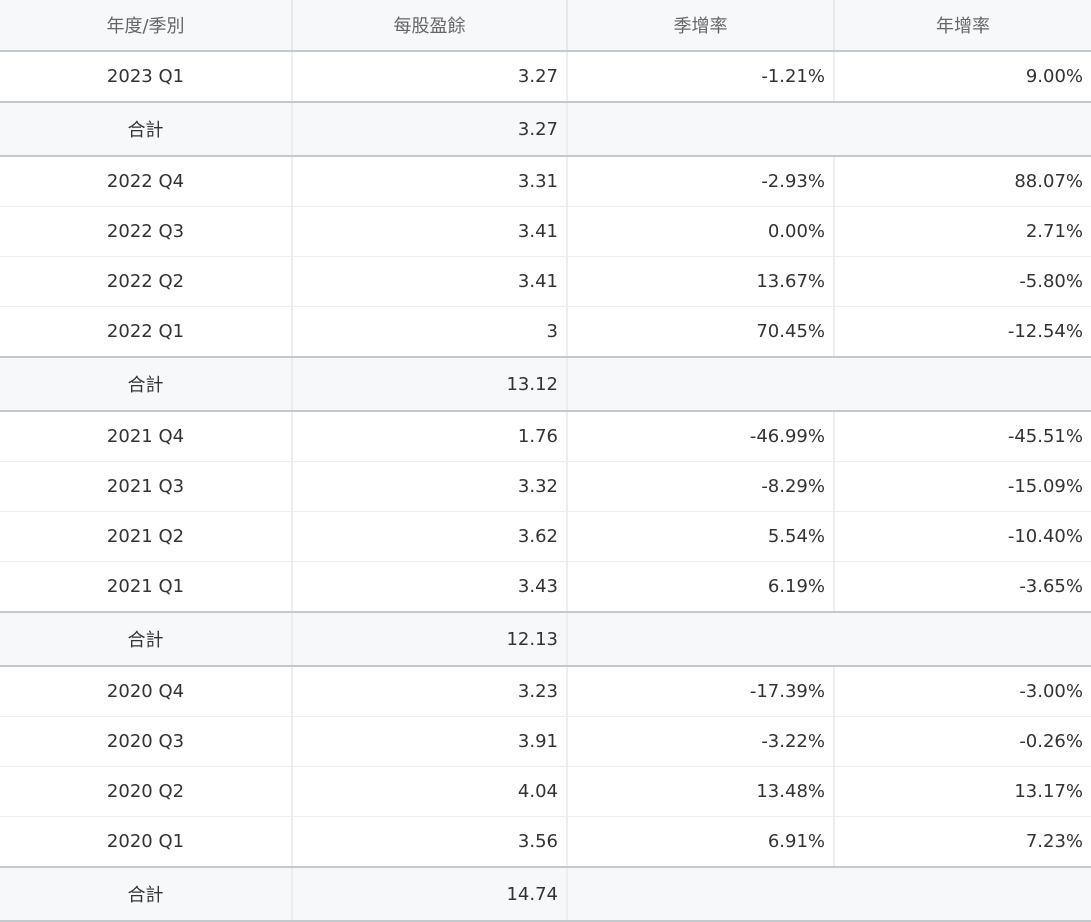 Image resolution: width=1091 pixels, height=922 pixels. Describe the element at coordinates (146, 332) in the screenshot. I see `period-cell: 2022 Q1` at that location.